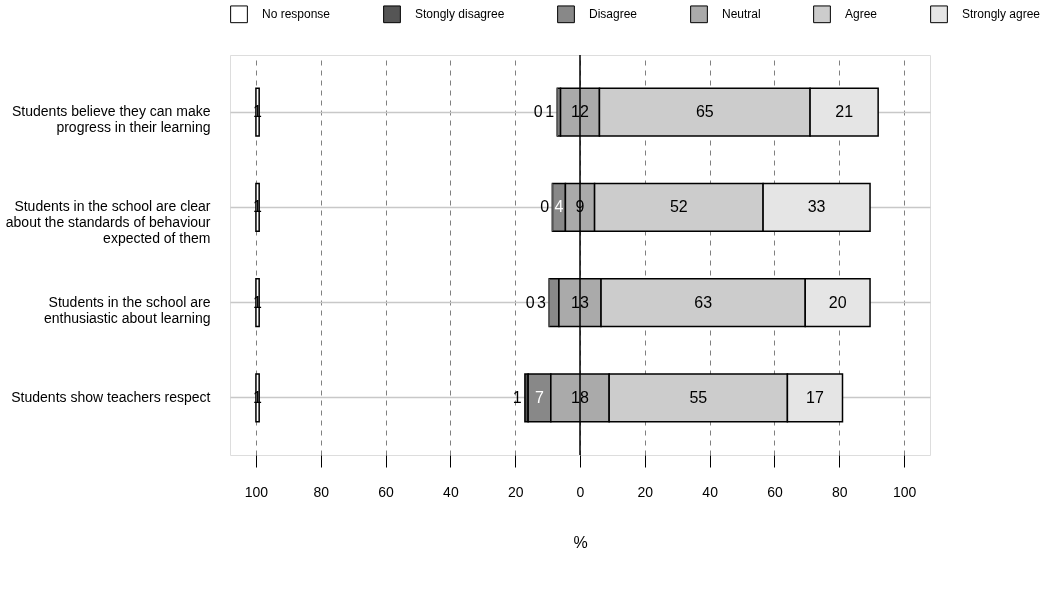 The height and width of the screenshot is (610, 1047). What do you see at coordinates (460, 14) in the screenshot?
I see `legend-label: Stongly disagree` at bounding box center [460, 14].